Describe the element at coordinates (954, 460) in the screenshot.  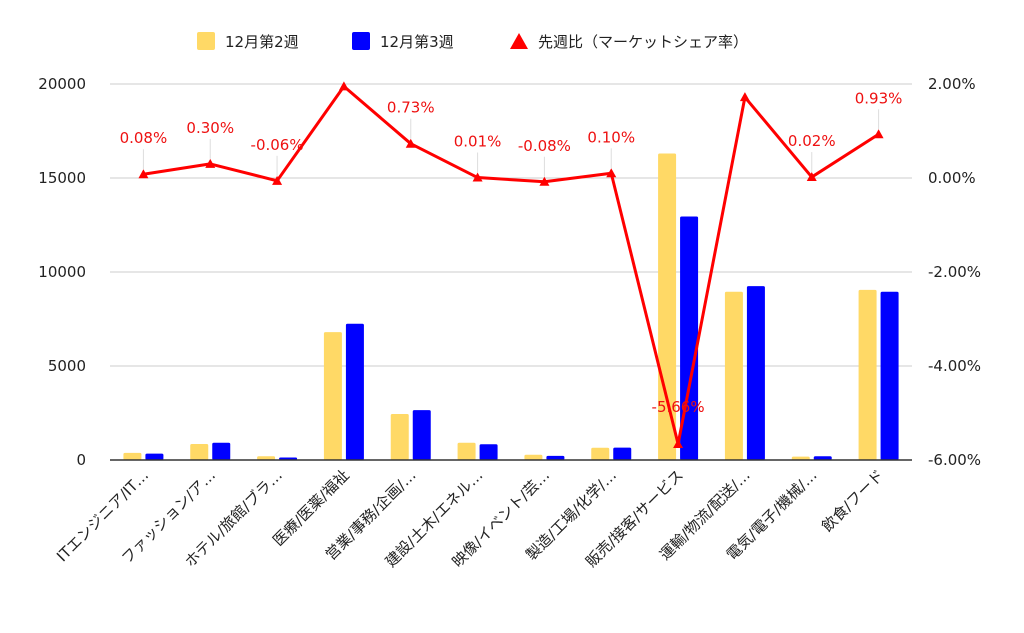
I see `right-axis-tick-label: -6.00%` at that location.